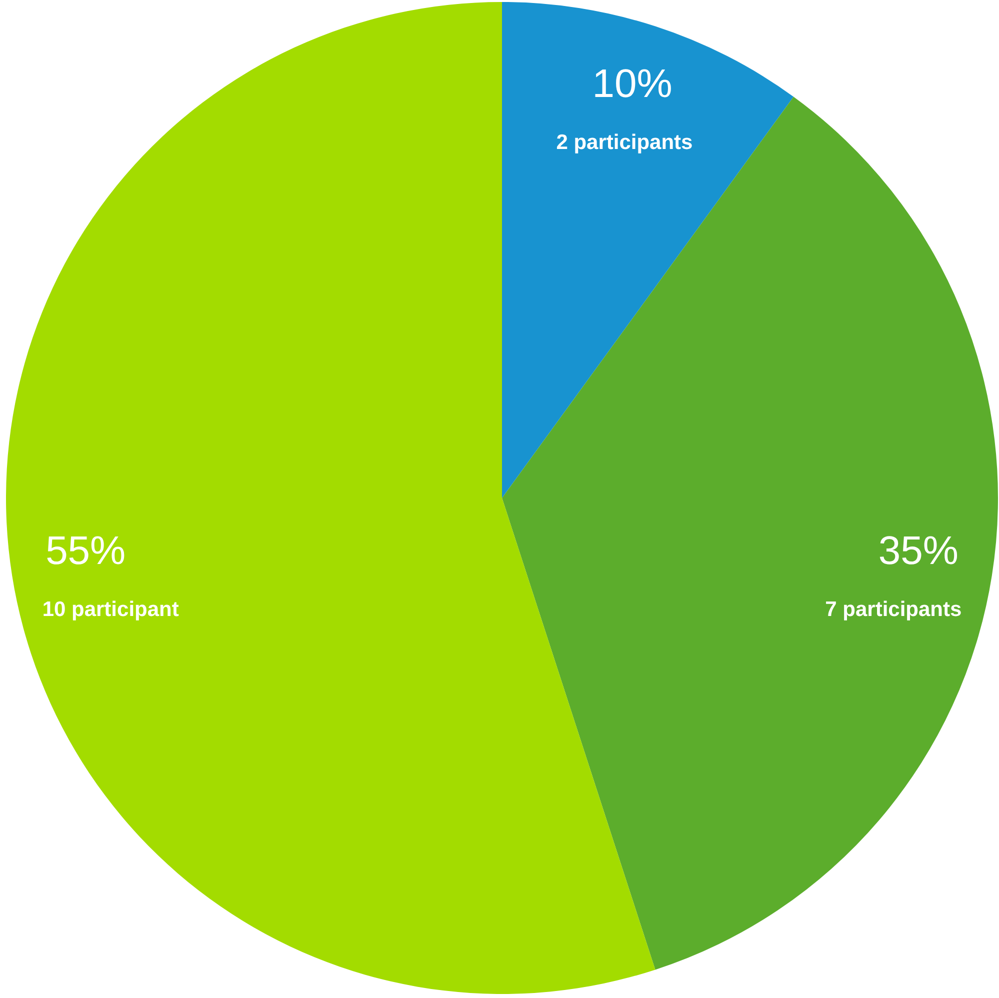  I want to click on slice-label: 7 participants, so click(893, 609).